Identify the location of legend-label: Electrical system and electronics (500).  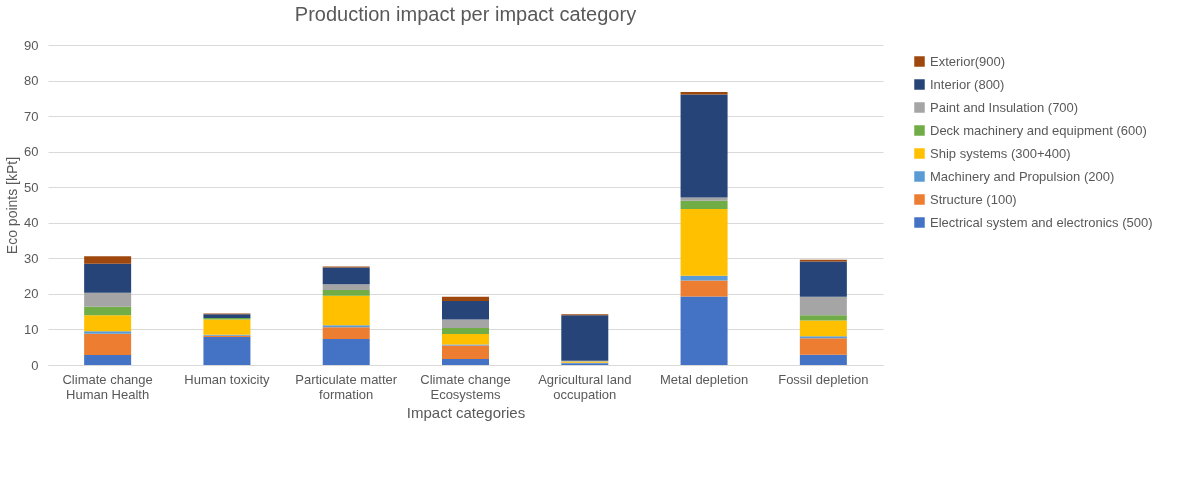
(1041, 222).